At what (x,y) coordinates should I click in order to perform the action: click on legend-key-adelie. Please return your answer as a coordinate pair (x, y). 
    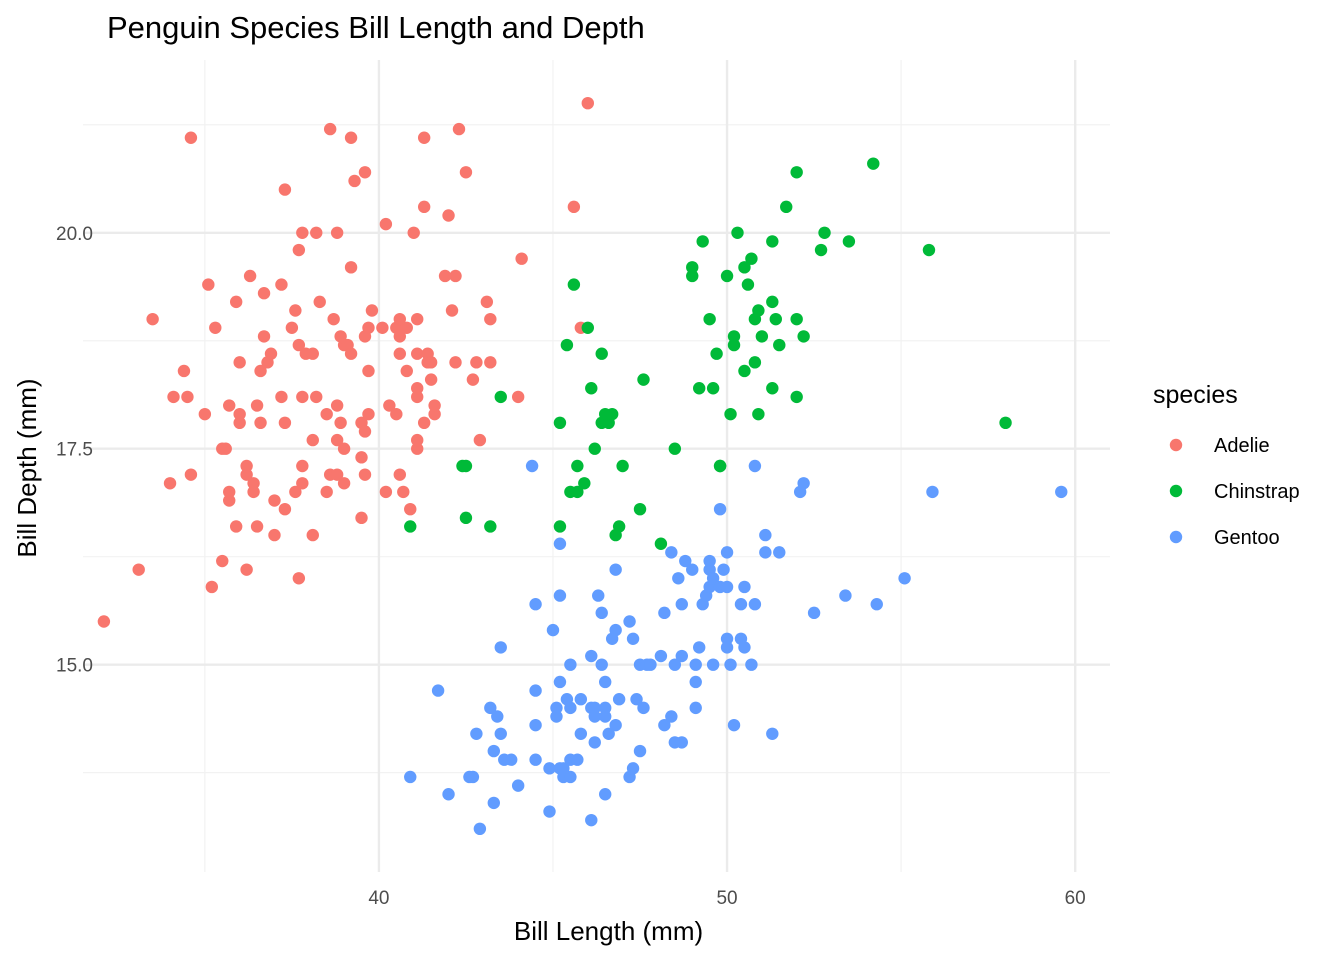
    Looking at the image, I should click on (1176, 445).